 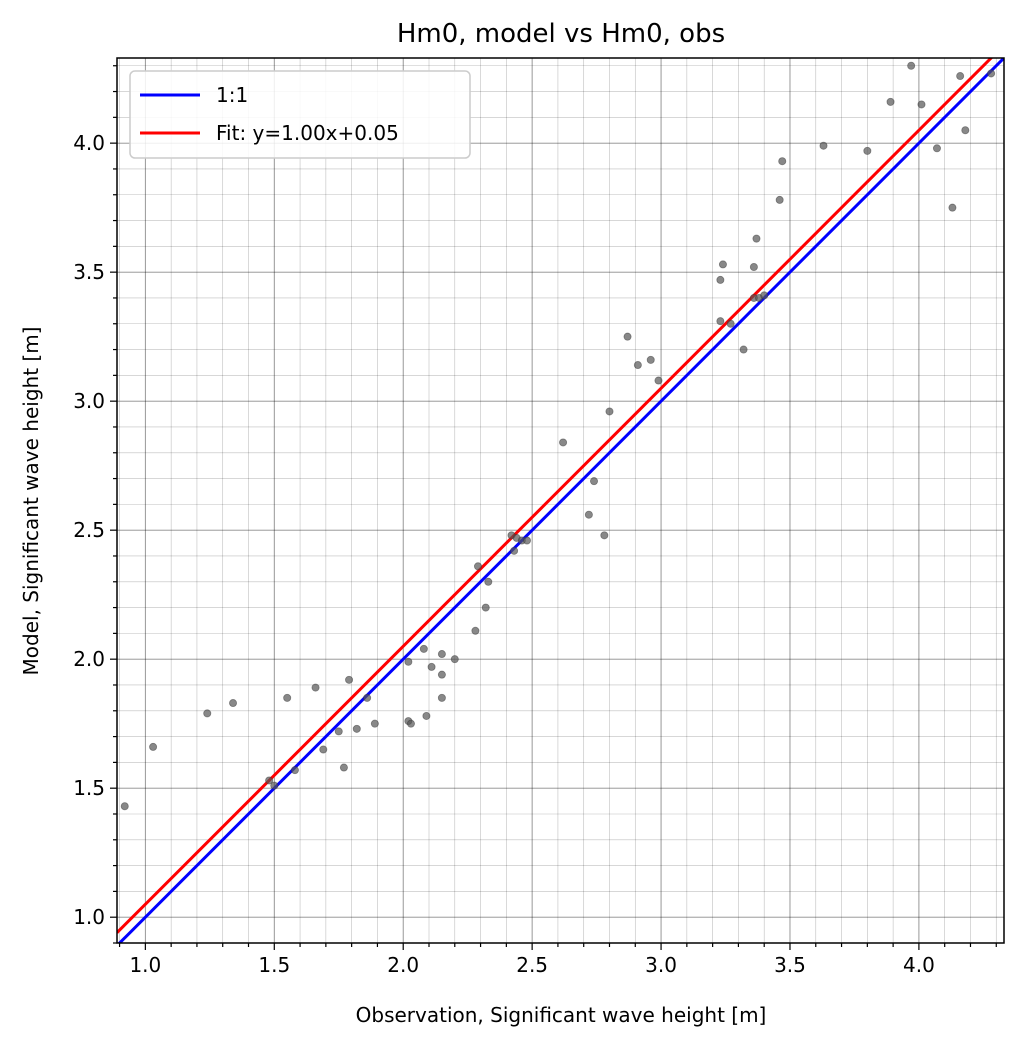 I want to click on legend: 1:1 Fit: y=1.00x+0.05, so click(x=300, y=114).